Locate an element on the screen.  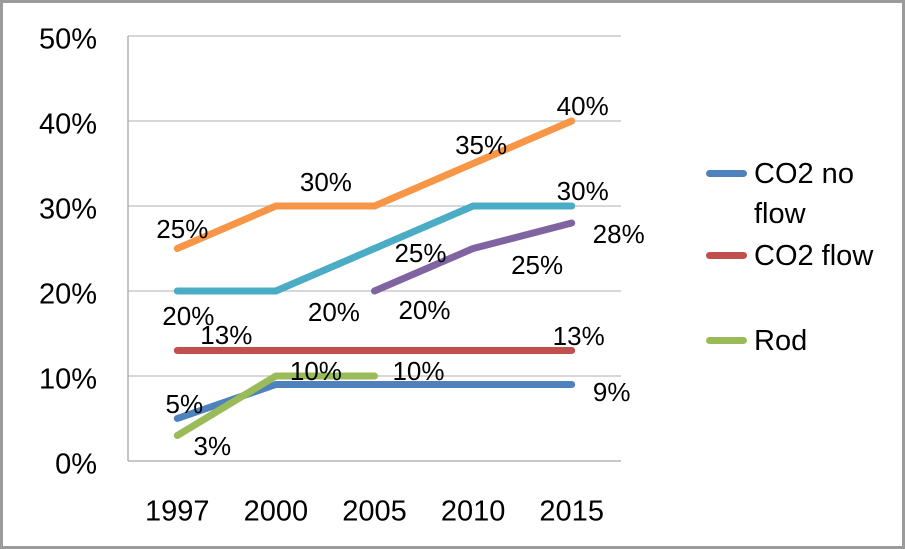
y-axis-tick-label: 30% is located at coordinates (67, 209).